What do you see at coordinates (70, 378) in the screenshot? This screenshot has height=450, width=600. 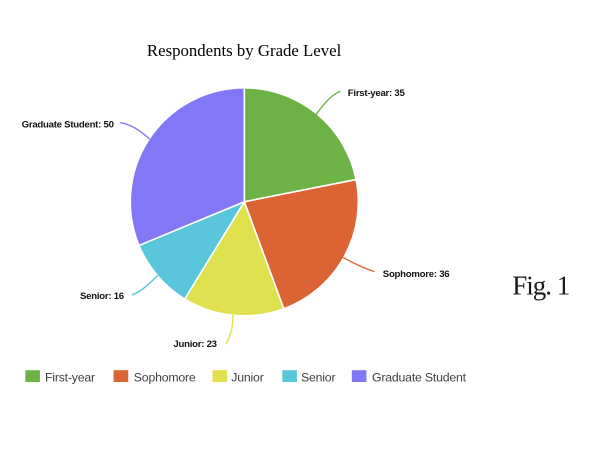 I see `svg-text: First-year` at bounding box center [70, 378].